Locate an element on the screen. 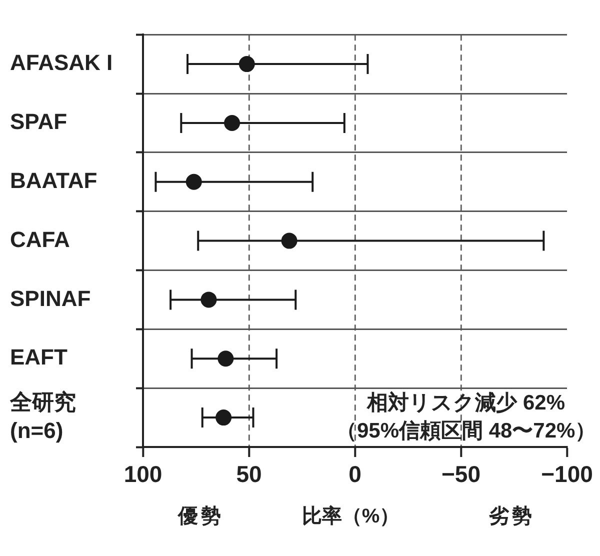 The image size is (600, 556). x-tick-label: −50 is located at coordinates (461, 474).